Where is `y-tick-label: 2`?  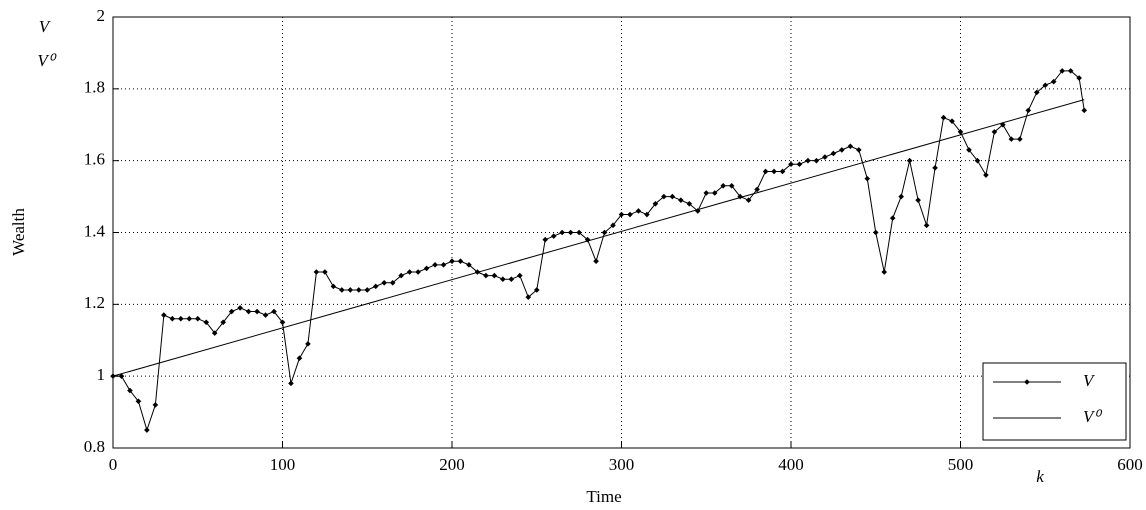
y-tick-label: 2 is located at coordinates (101, 15).